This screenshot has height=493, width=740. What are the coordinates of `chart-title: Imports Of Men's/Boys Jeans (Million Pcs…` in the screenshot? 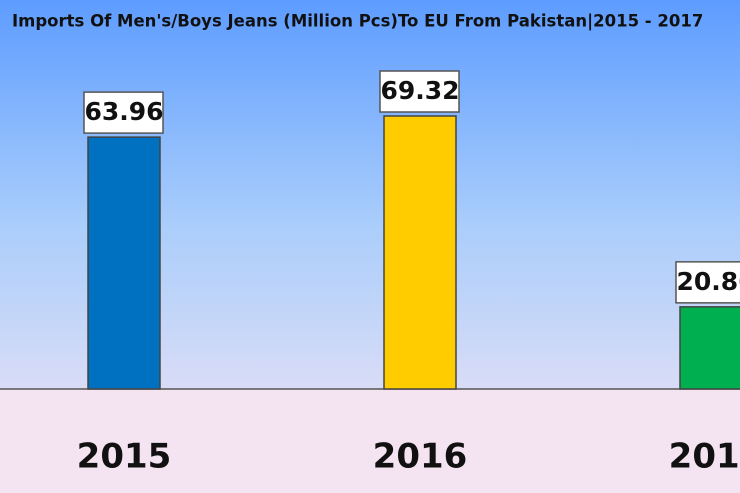 It's located at (357, 22).